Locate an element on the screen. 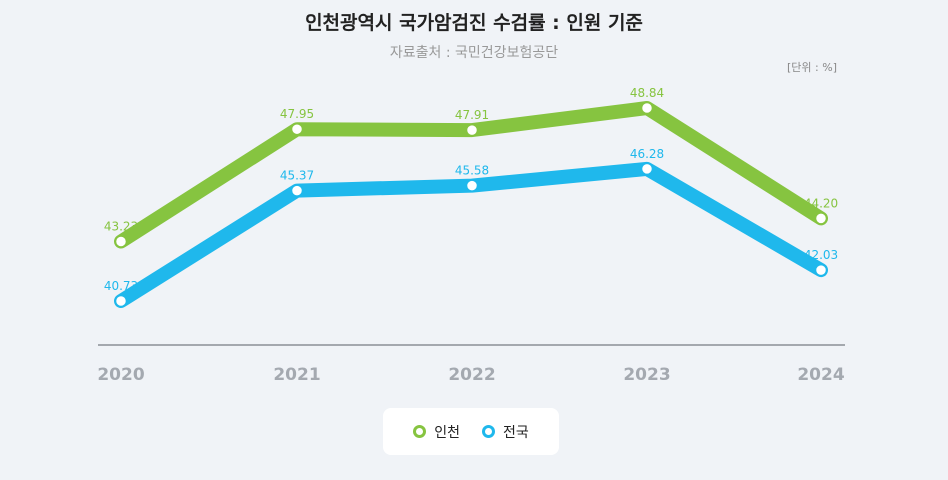 The height and width of the screenshot is (480, 948). chart-title: 인천광역시 국가암검진 수검률 : 인원 기준 is located at coordinates (474, 23).